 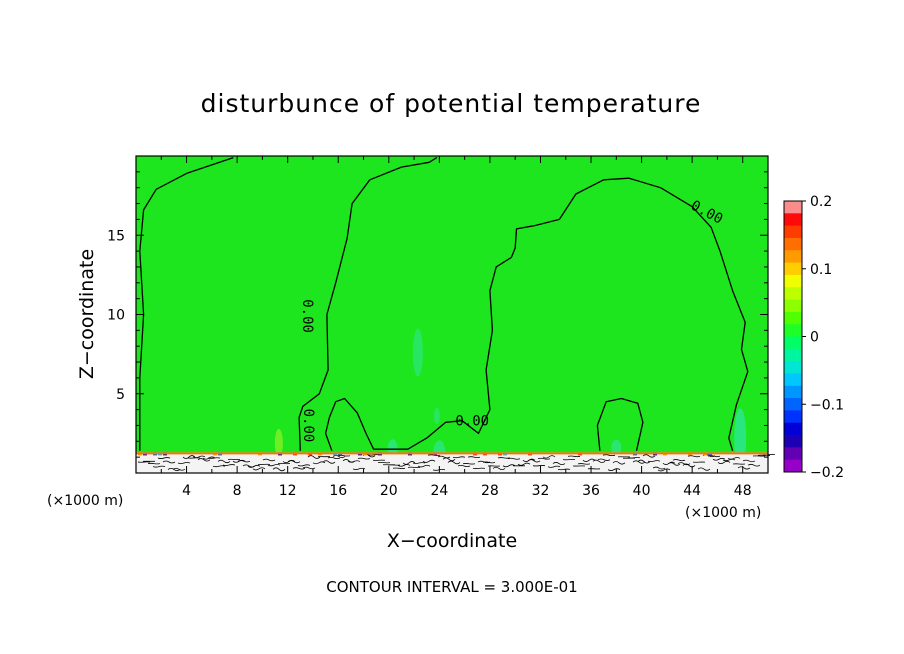 What do you see at coordinates (723, 513) in the screenshot?
I see `x-axis-unit-right: (×1000 m)` at bounding box center [723, 513].